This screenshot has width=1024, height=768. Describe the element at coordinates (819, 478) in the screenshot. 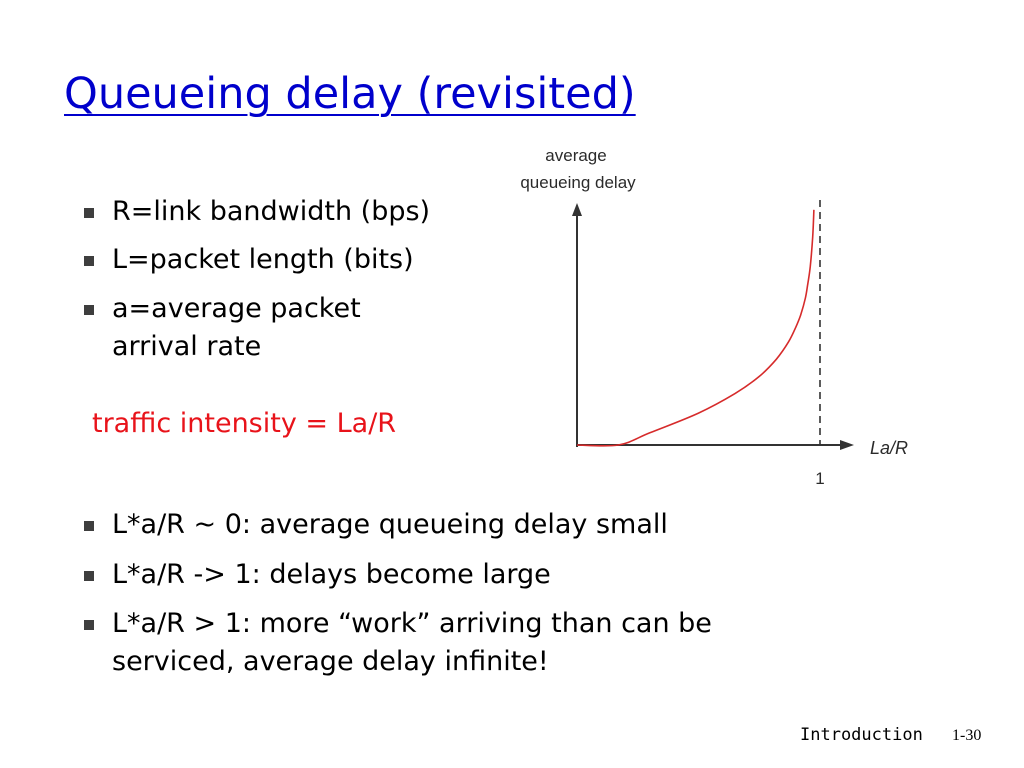

I see `x-tick-label-1: 1` at that location.